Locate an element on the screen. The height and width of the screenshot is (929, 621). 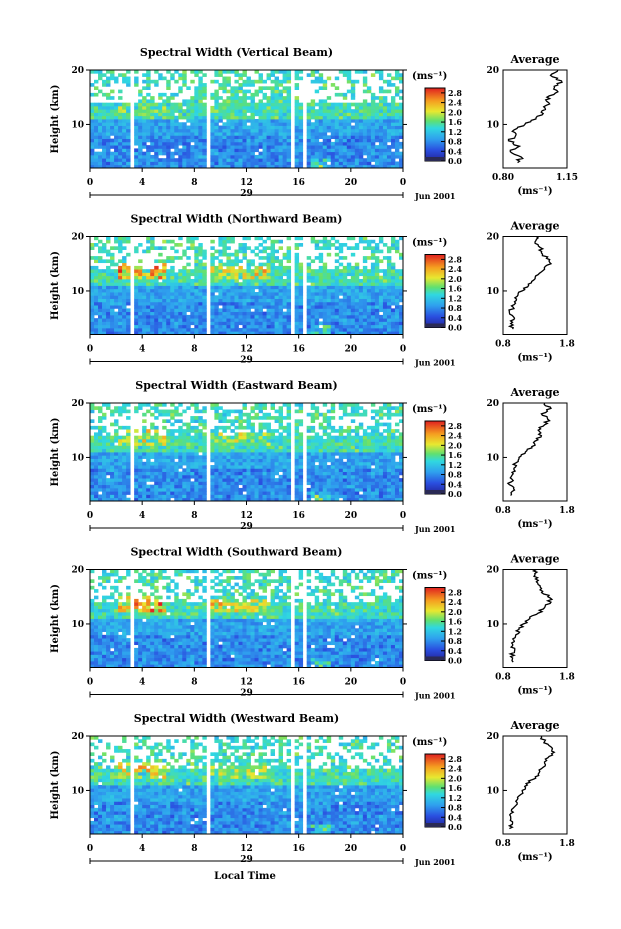
profile-panel: Average 10 20 0.80 1.15 (ms⁻¹) is located at coordinates (531, 125).